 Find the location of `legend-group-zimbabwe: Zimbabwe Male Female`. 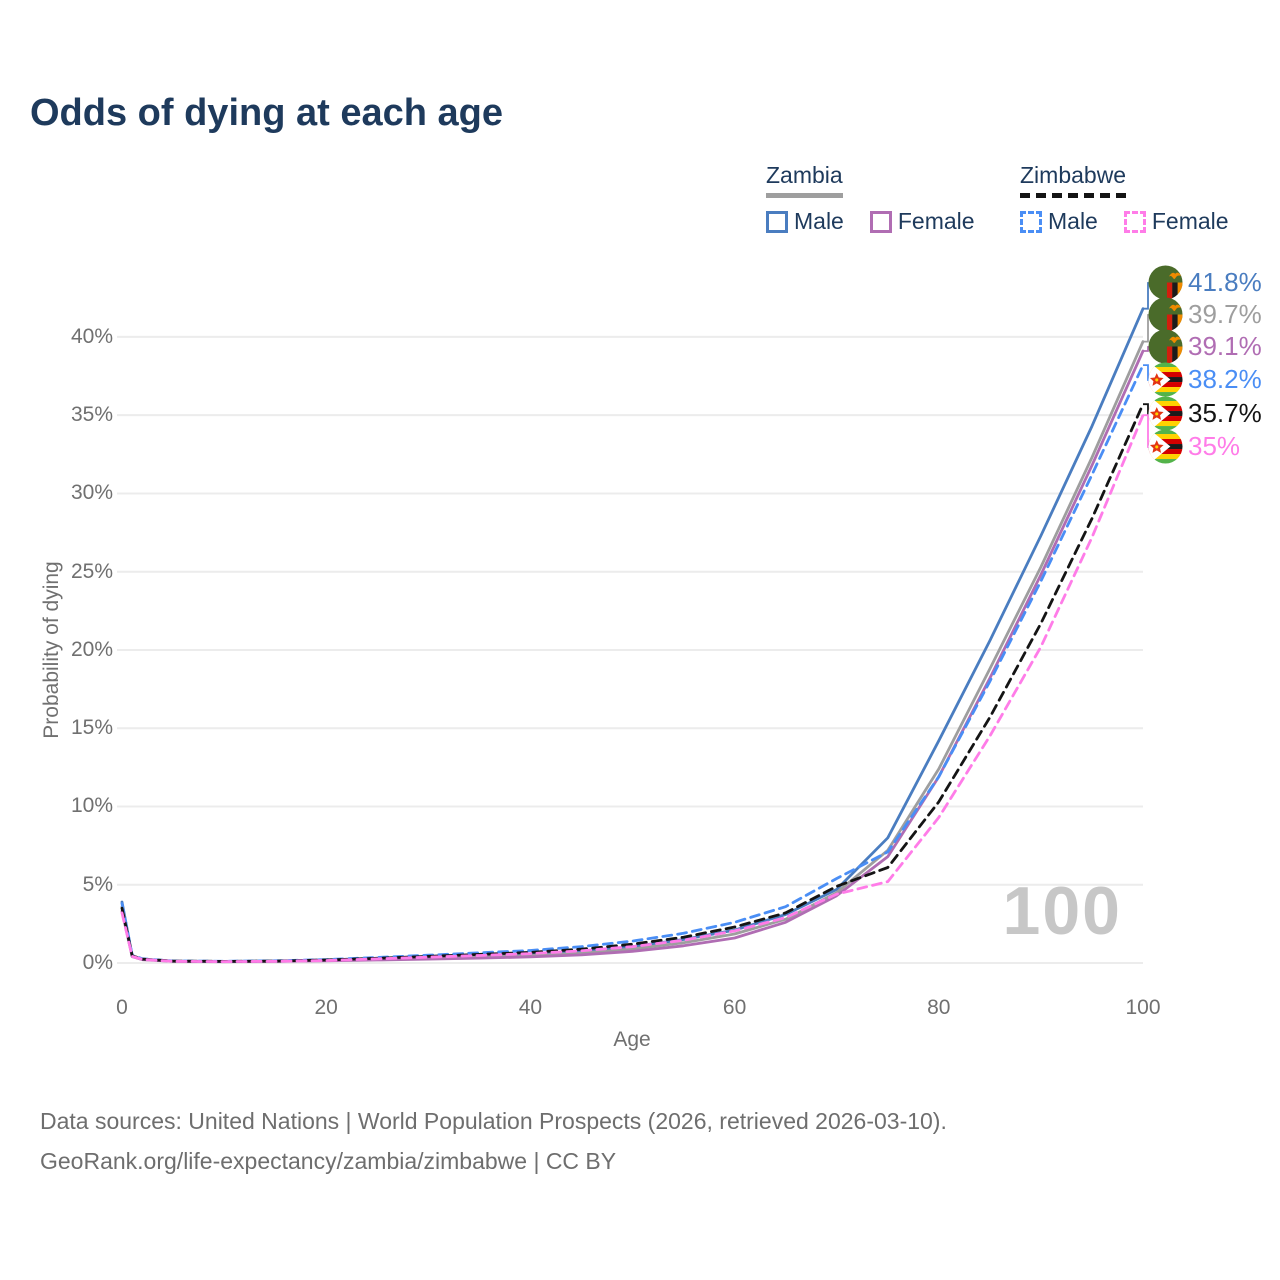

legend-group-zimbabwe: Zimbabwe Male Female is located at coordinates (1124, 198).